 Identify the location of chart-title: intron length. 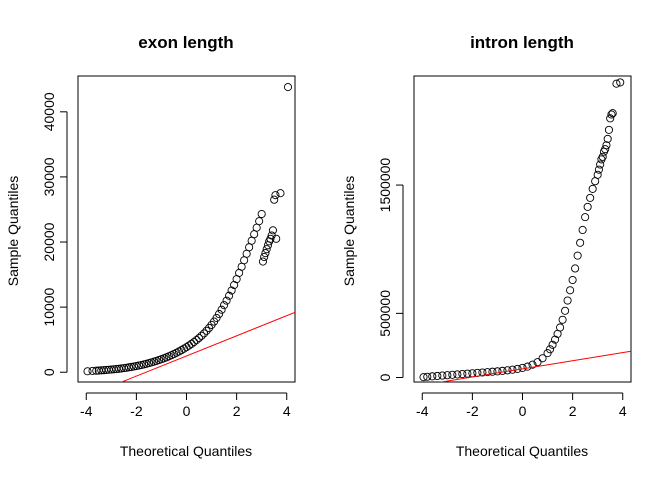
(522, 42).